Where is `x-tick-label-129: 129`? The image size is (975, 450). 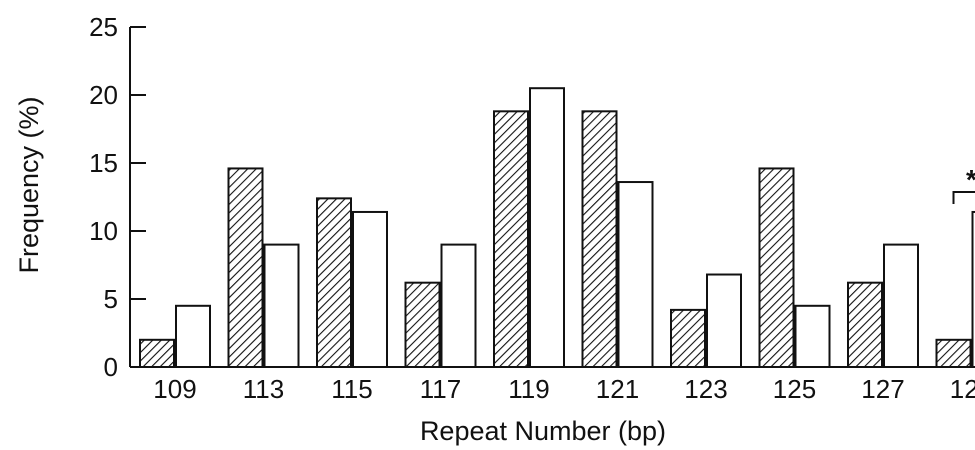
x-tick-label-129: 129 is located at coordinates (962, 389).